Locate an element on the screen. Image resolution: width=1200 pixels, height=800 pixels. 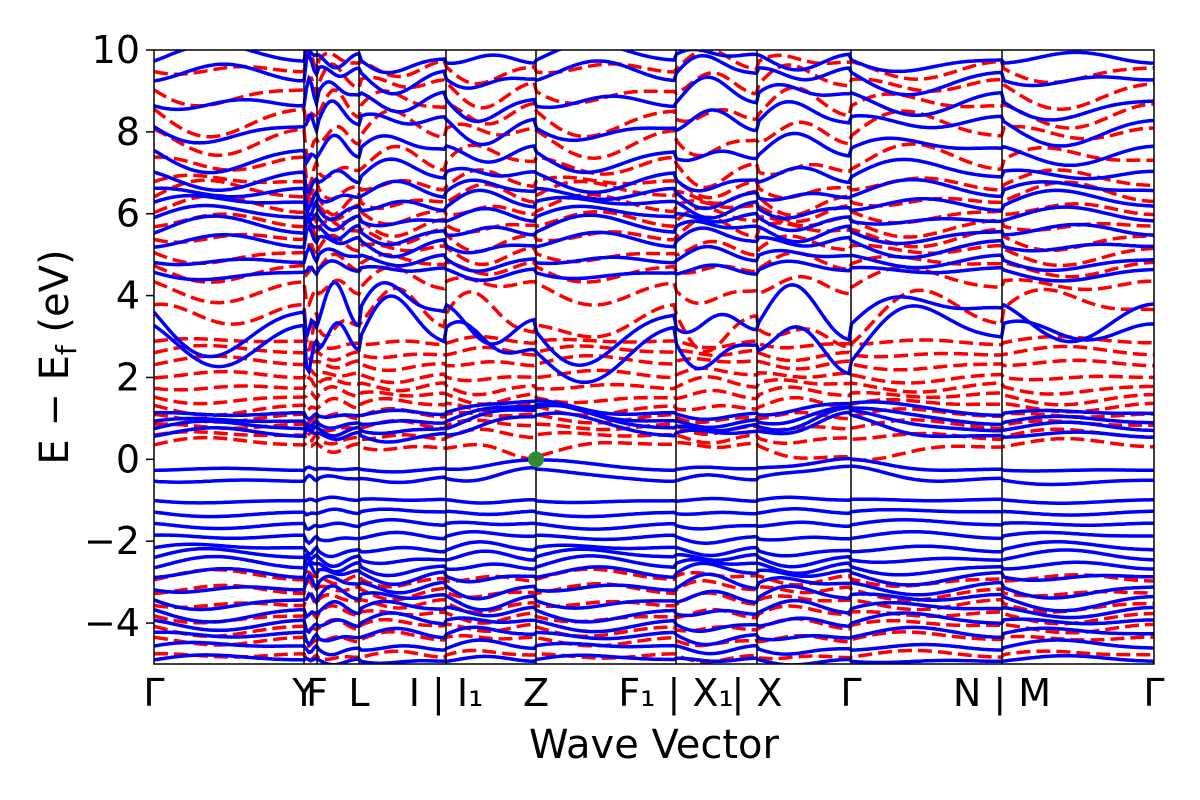
y-axis-ticks: 10 8 6 4 2 0 −2 −4 is located at coordinates (119, 336).